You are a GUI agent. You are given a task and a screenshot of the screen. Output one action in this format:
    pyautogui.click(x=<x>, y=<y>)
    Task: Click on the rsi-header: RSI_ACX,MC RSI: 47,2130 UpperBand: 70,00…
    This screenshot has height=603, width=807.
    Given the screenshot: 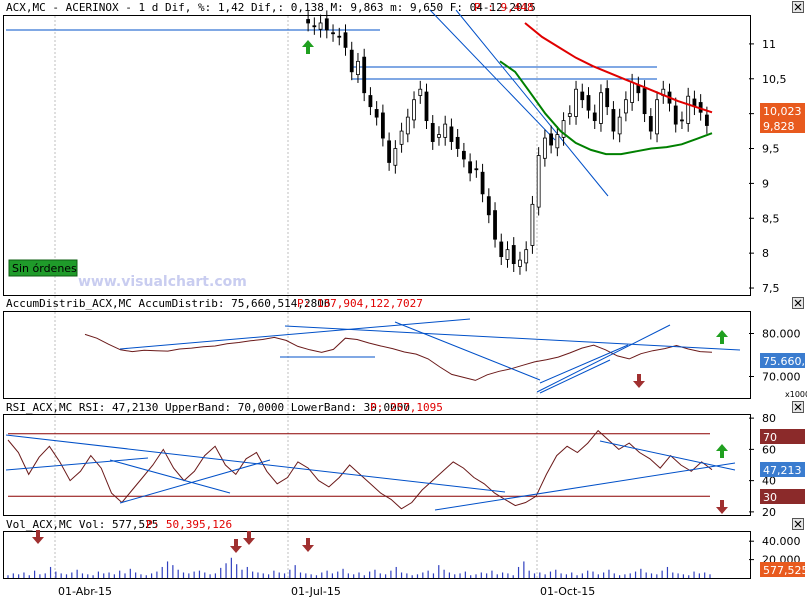 What is the action you would take?
    pyautogui.click(x=208, y=407)
    